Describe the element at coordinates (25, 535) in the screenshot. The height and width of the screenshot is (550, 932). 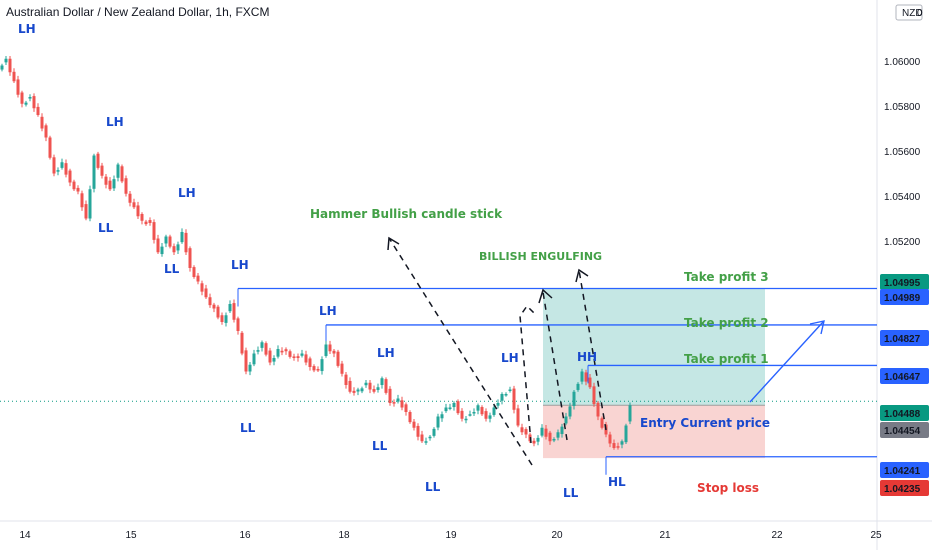
I see `x-tick-label: 14` at that location.